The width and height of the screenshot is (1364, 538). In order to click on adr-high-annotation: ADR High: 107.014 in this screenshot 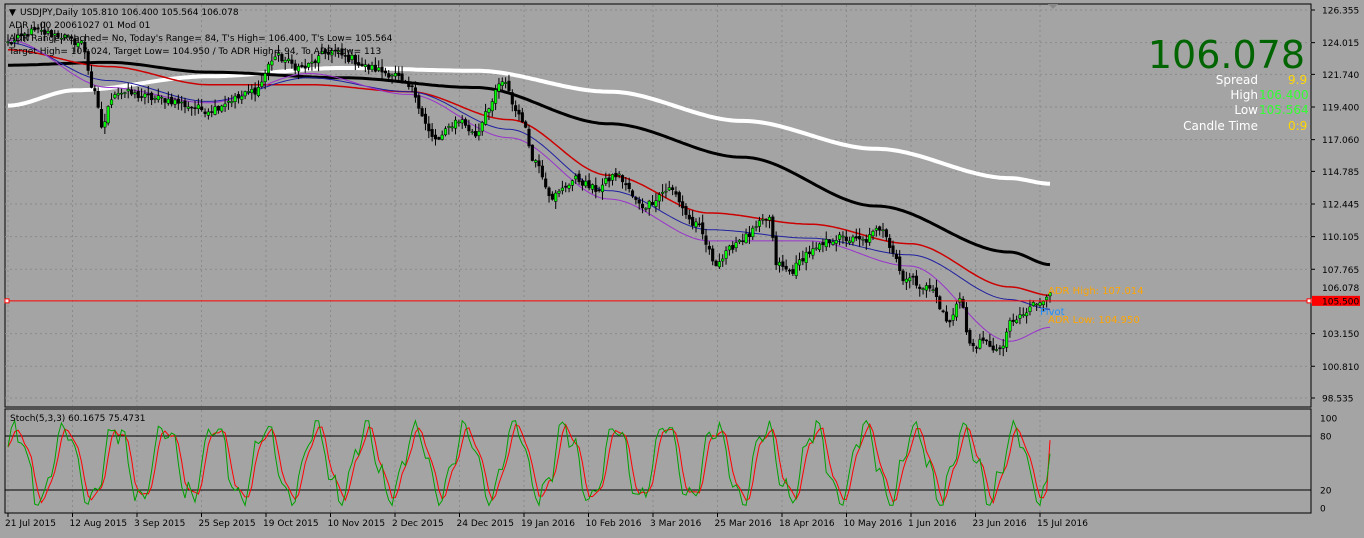, I will do `click(1096, 291)`.